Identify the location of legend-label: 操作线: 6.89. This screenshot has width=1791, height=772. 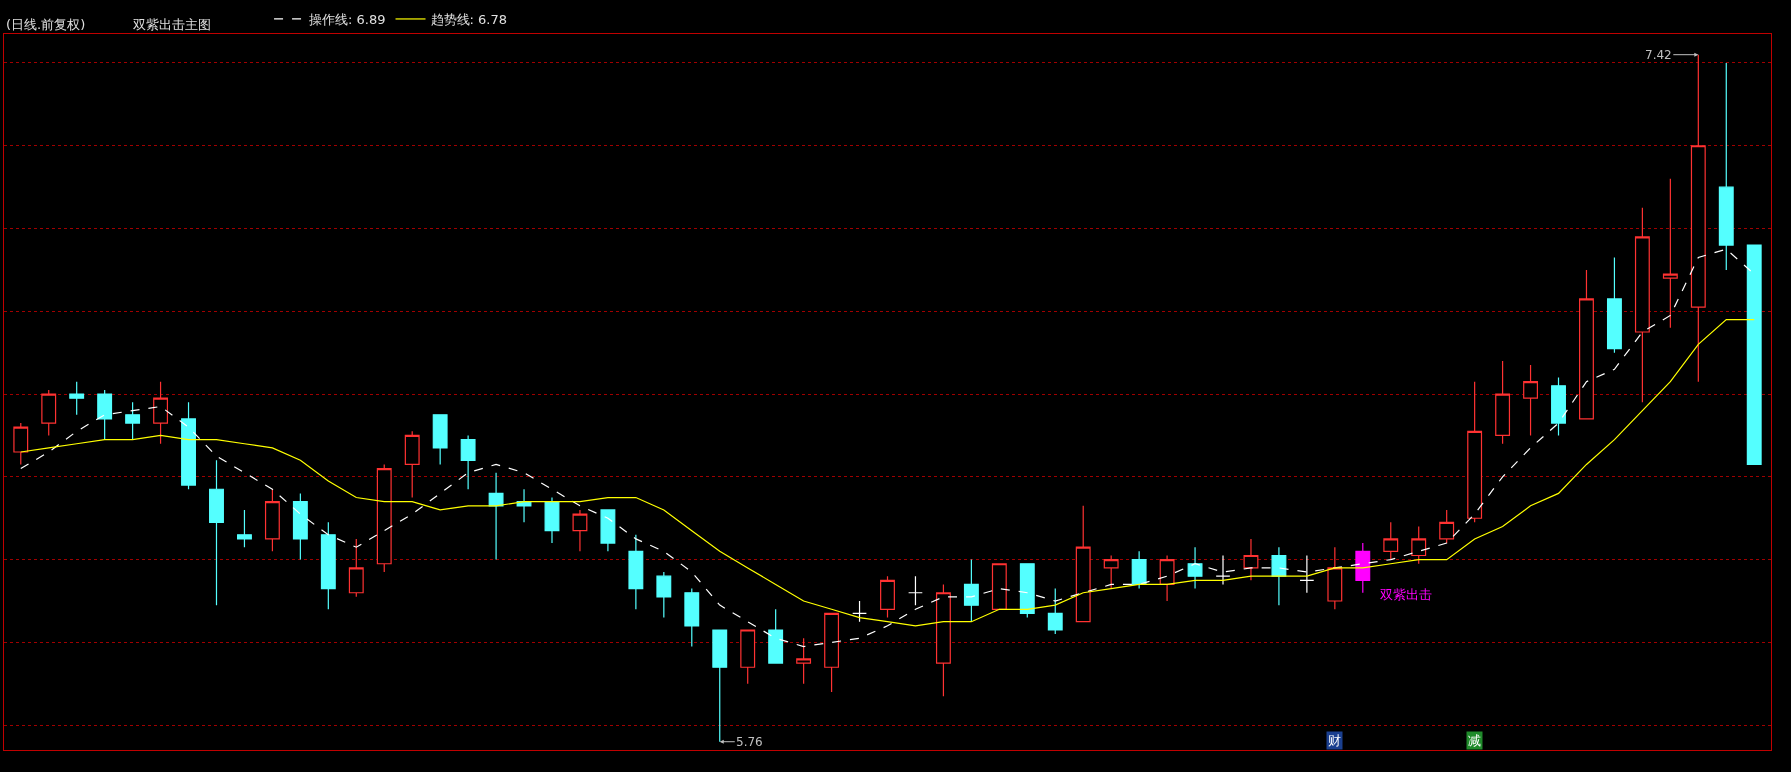
(347, 20).